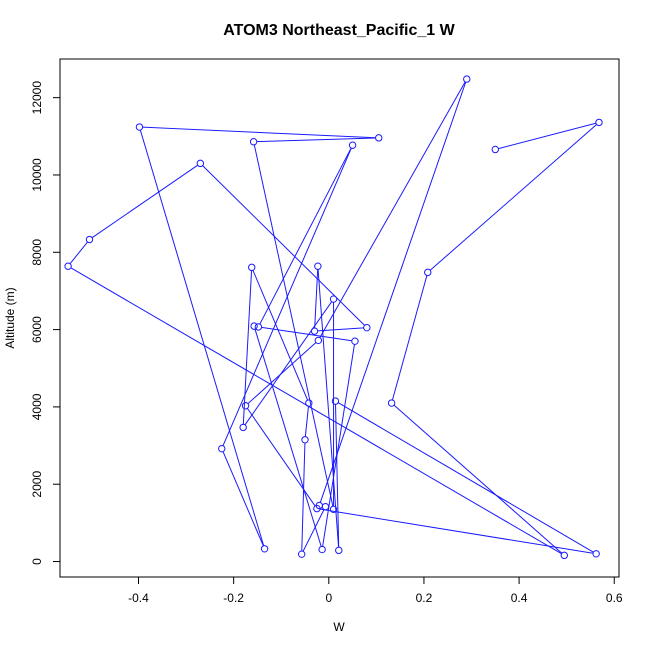  Describe the element at coordinates (37, 561) in the screenshot. I see `y-tick-label: 0` at that location.